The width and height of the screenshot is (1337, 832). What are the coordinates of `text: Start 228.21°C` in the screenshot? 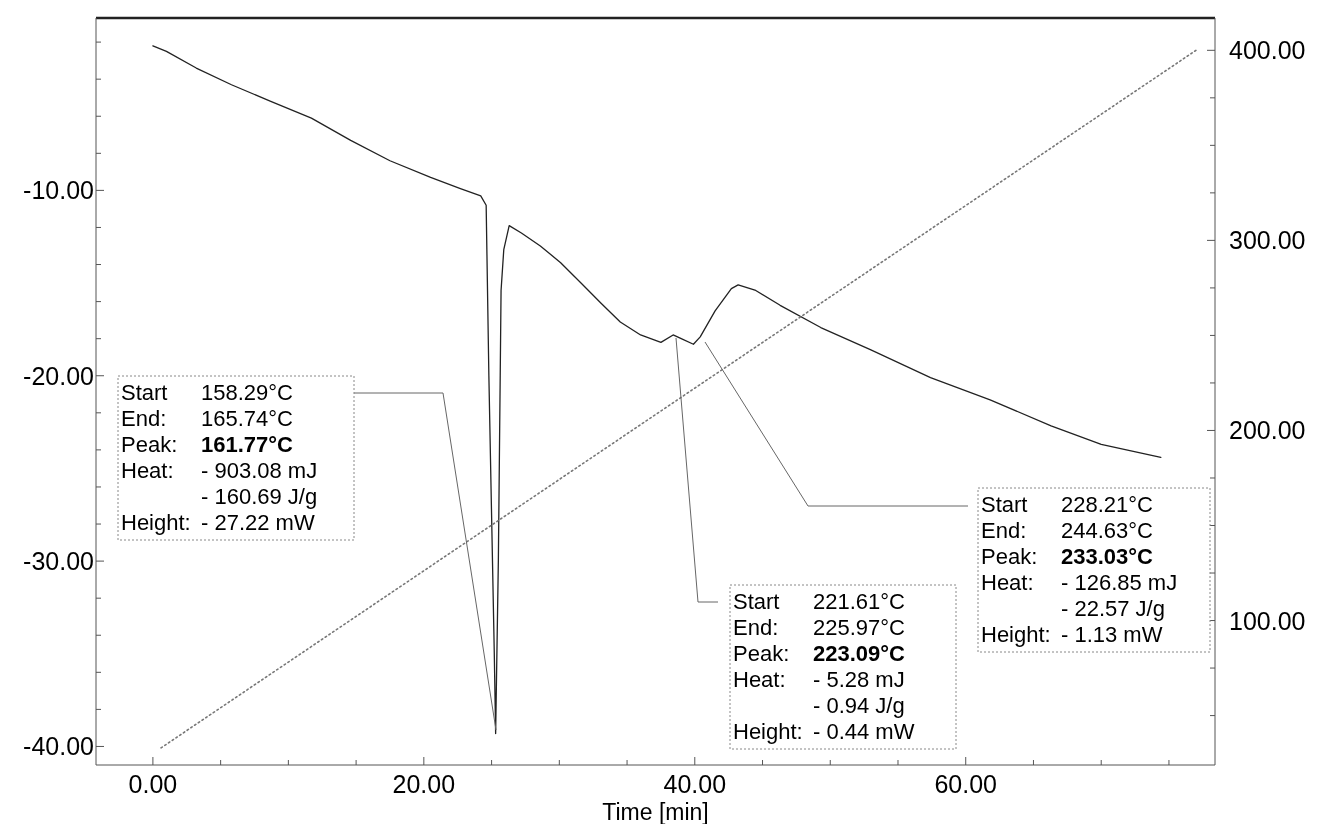 It's located at (1067, 504).